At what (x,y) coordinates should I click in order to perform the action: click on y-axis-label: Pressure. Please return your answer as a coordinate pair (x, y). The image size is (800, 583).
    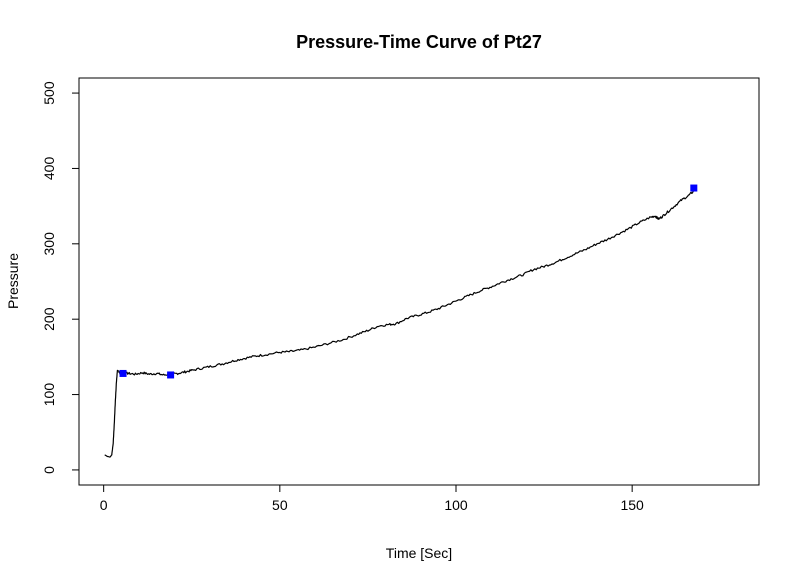
    Looking at the image, I should click on (13, 281).